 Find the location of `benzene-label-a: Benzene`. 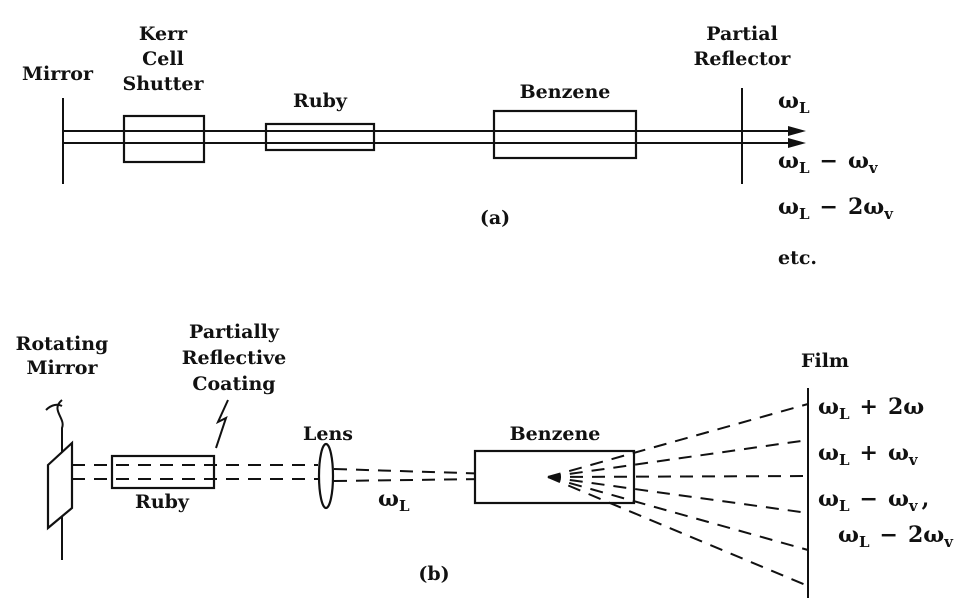

benzene-label-a: Benzene is located at coordinates (565, 92).